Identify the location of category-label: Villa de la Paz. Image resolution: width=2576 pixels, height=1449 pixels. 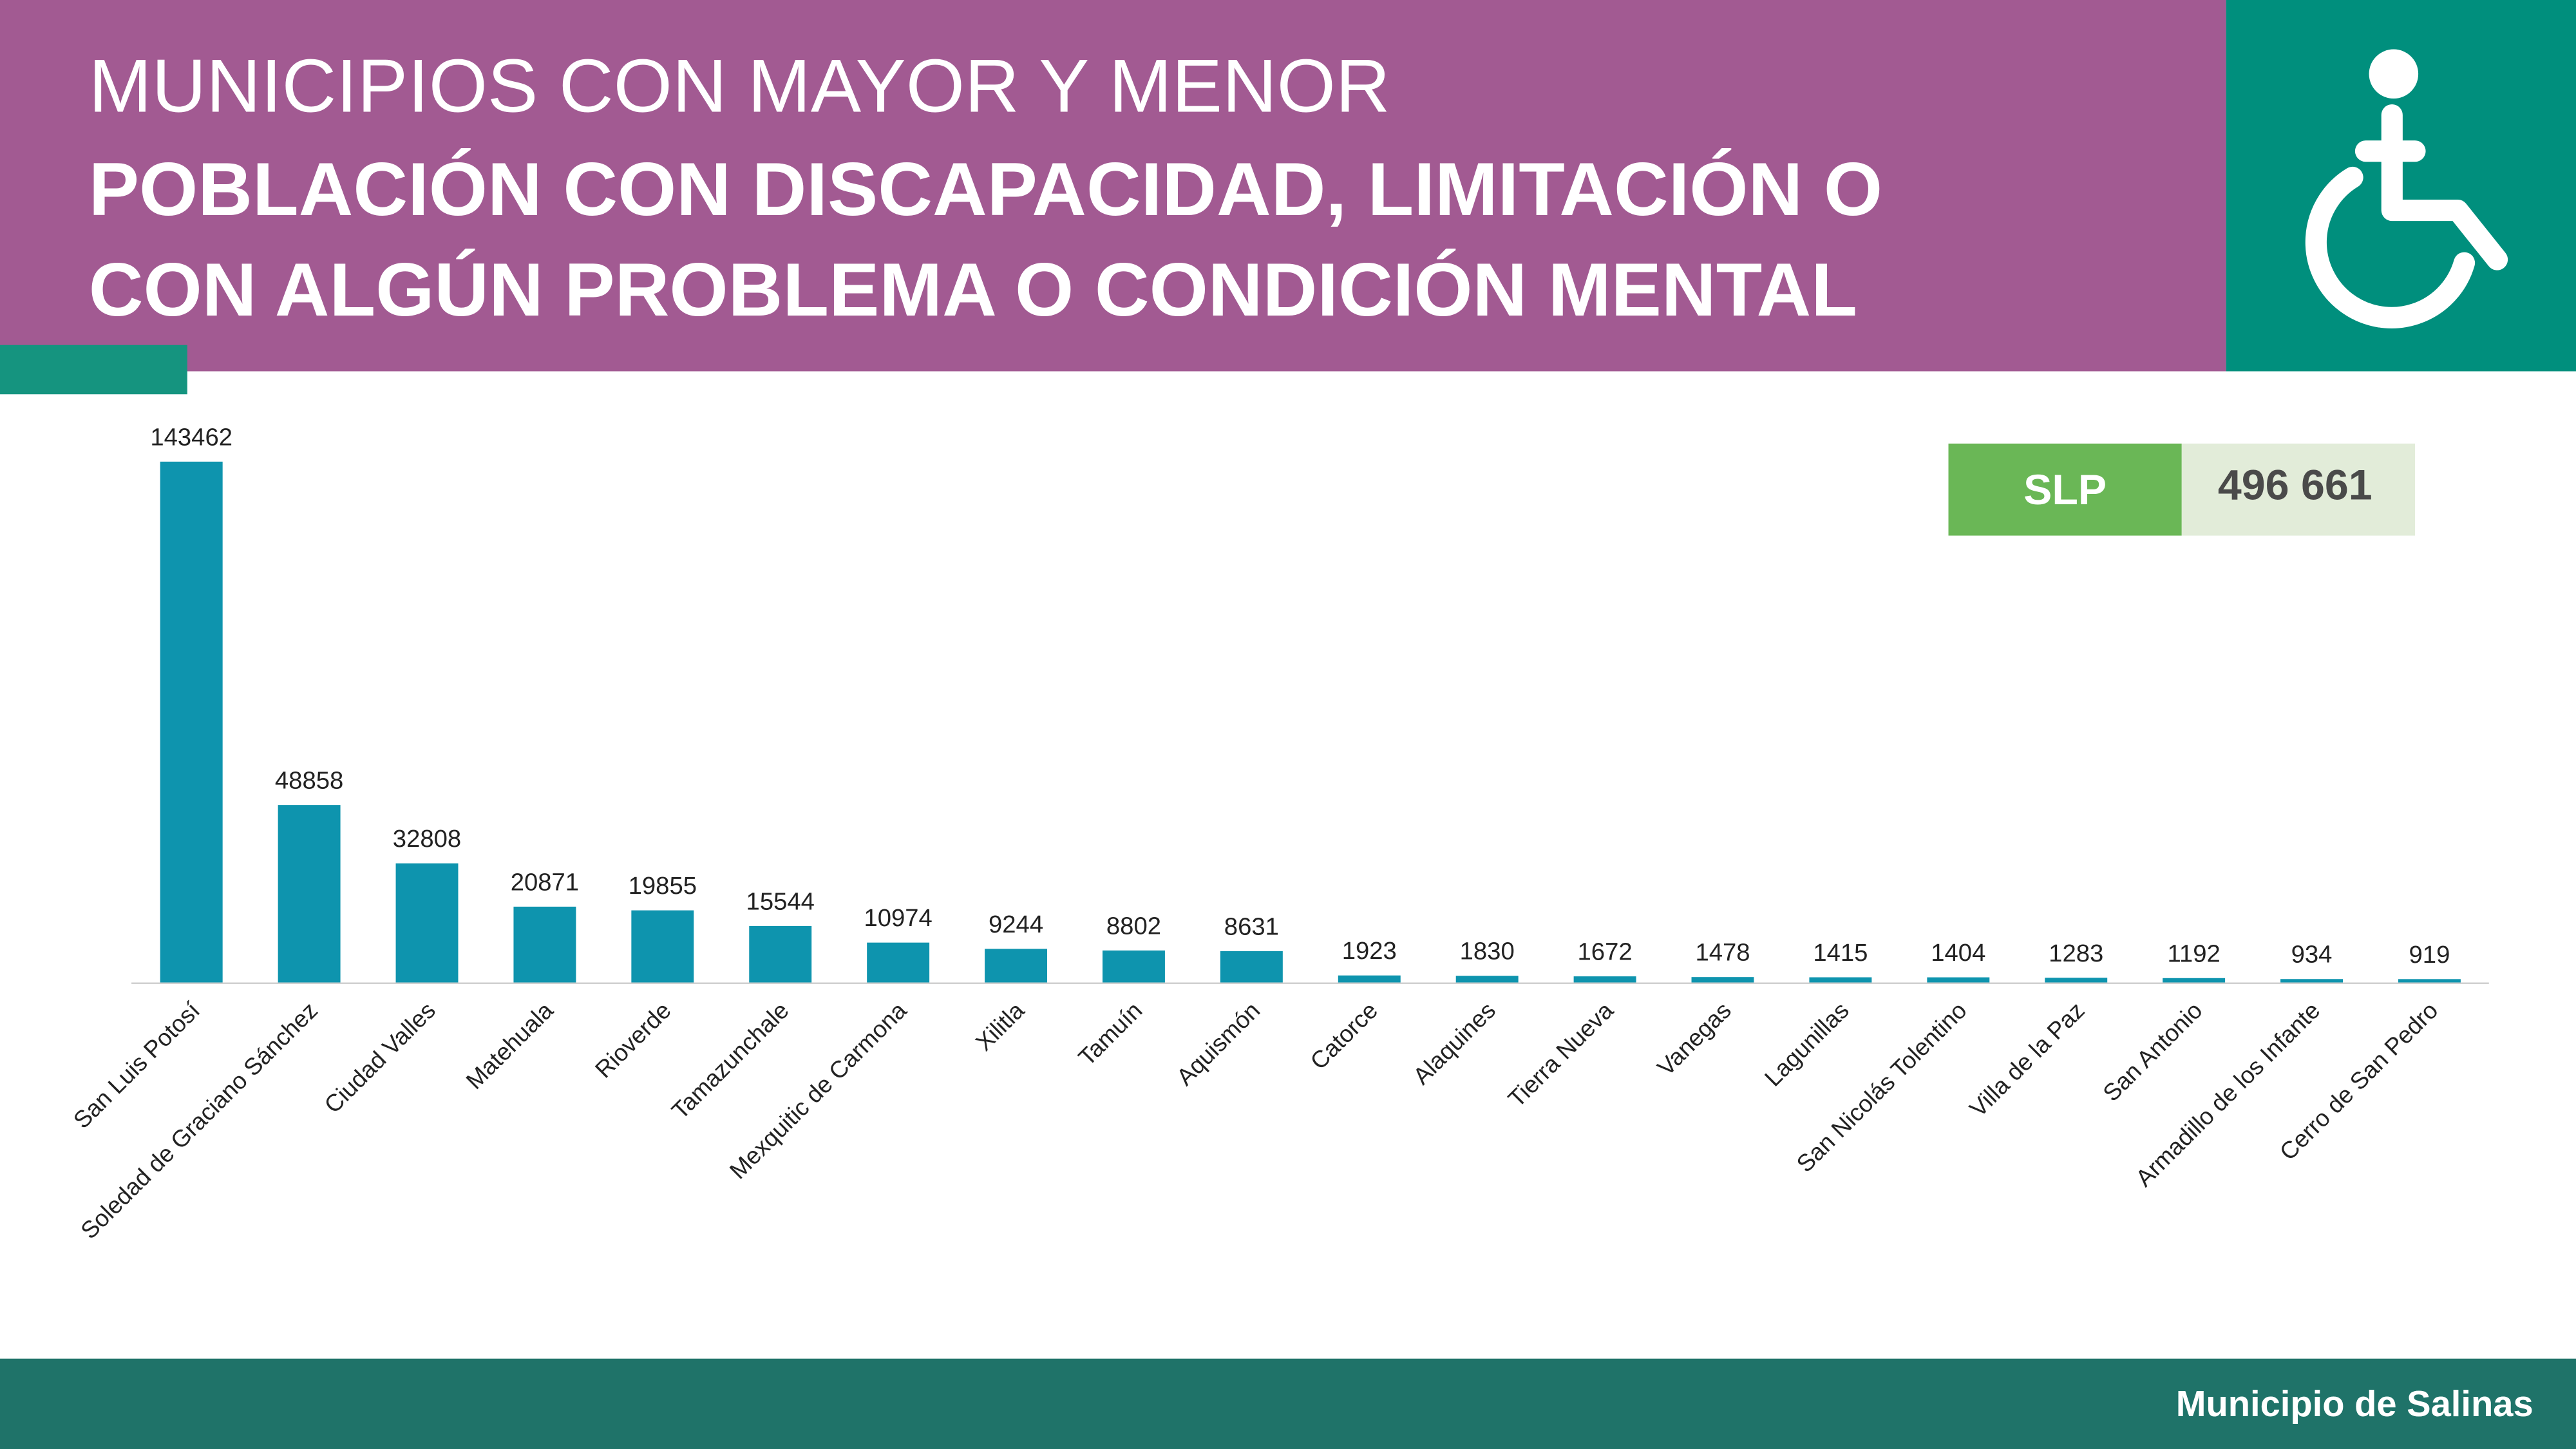
(2028, 1060).